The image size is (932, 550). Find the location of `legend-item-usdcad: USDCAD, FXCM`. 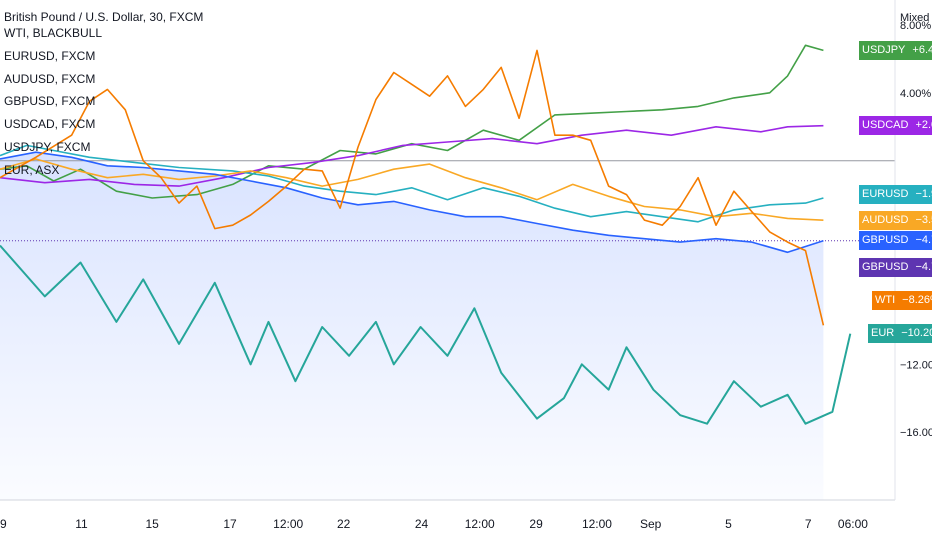

legend-item-usdcad: USDCAD, FXCM is located at coordinates (50, 124).